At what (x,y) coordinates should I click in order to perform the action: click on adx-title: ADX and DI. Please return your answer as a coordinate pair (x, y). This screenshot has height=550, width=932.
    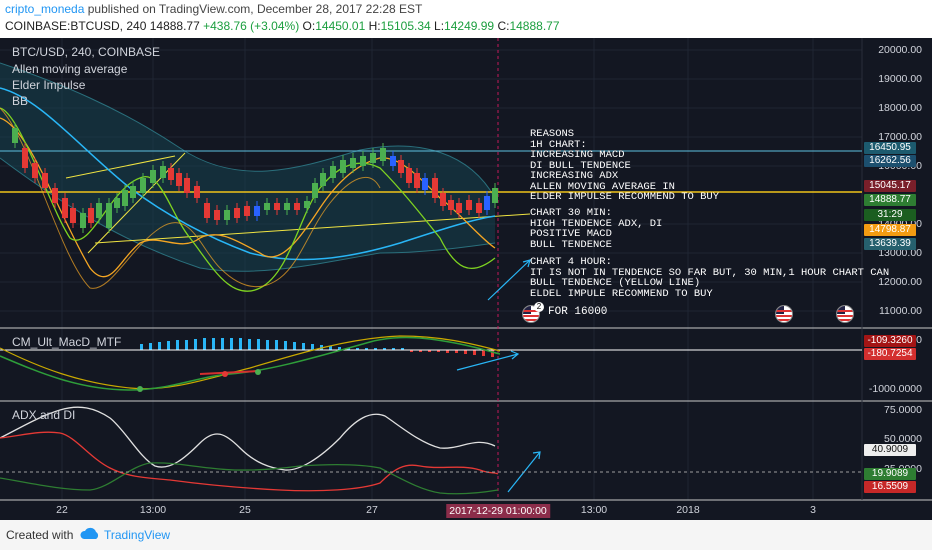
    Looking at the image, I should click on (44, 415).